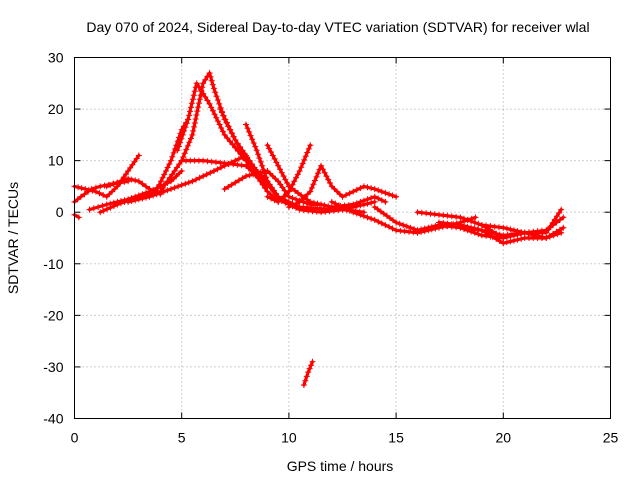 The height and width of the screenshot is (480, 640). Describe the element at coordinates (53, 419) in the screenshot. I see `y-tick-label: -40` at that location.